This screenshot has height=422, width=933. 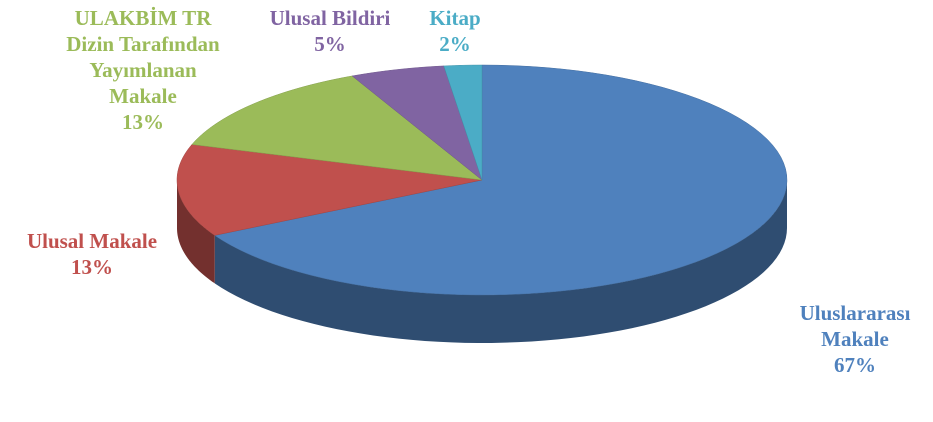 What do you see at coordinates (92, 241) in the screenshot?
I see `category-label: Ulusal Makale` at bounding box center [92, 241].